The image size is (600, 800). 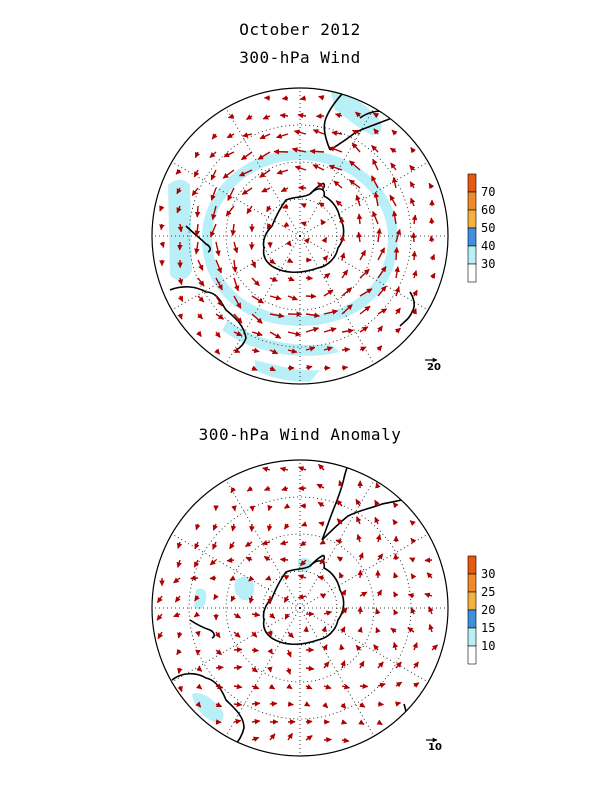 I want to click on colorbar-tick-label: 30, so click(x=488, y=574).